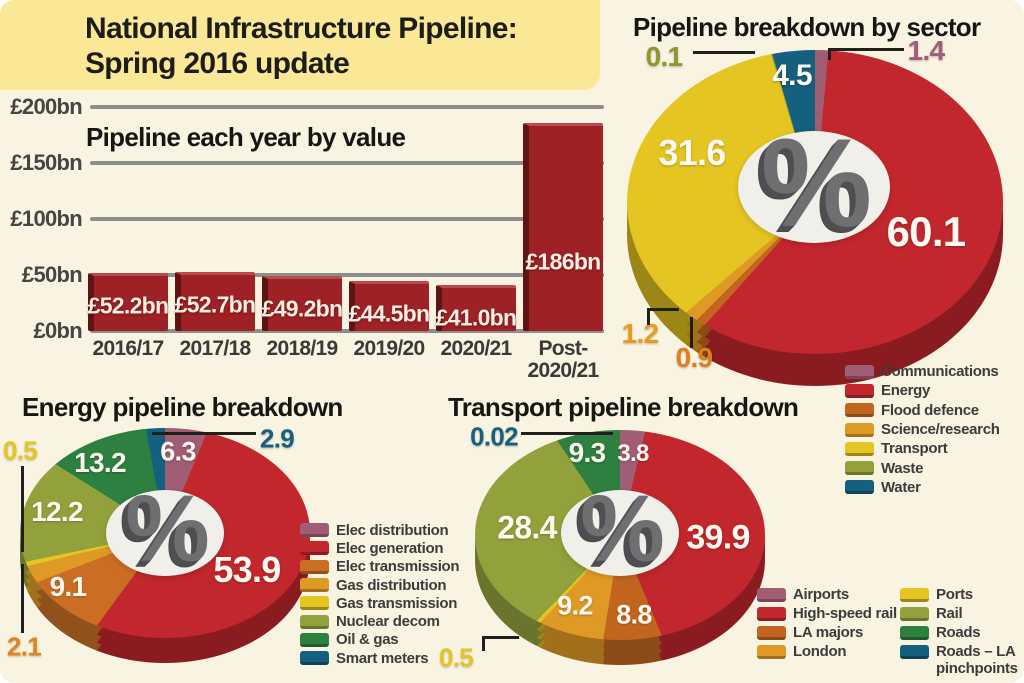 This screenshot has height=683, width=1024. Describe the element at coordinates (391, 585) in the screenshot. I see `legend-label: Gas distribution` at that location.